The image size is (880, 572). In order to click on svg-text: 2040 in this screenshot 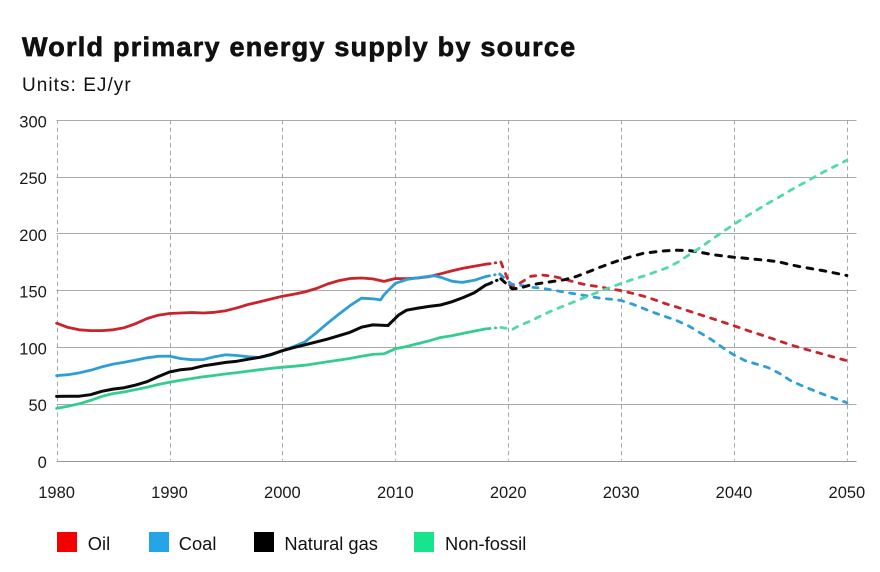, I will do `click(734, 493)`.